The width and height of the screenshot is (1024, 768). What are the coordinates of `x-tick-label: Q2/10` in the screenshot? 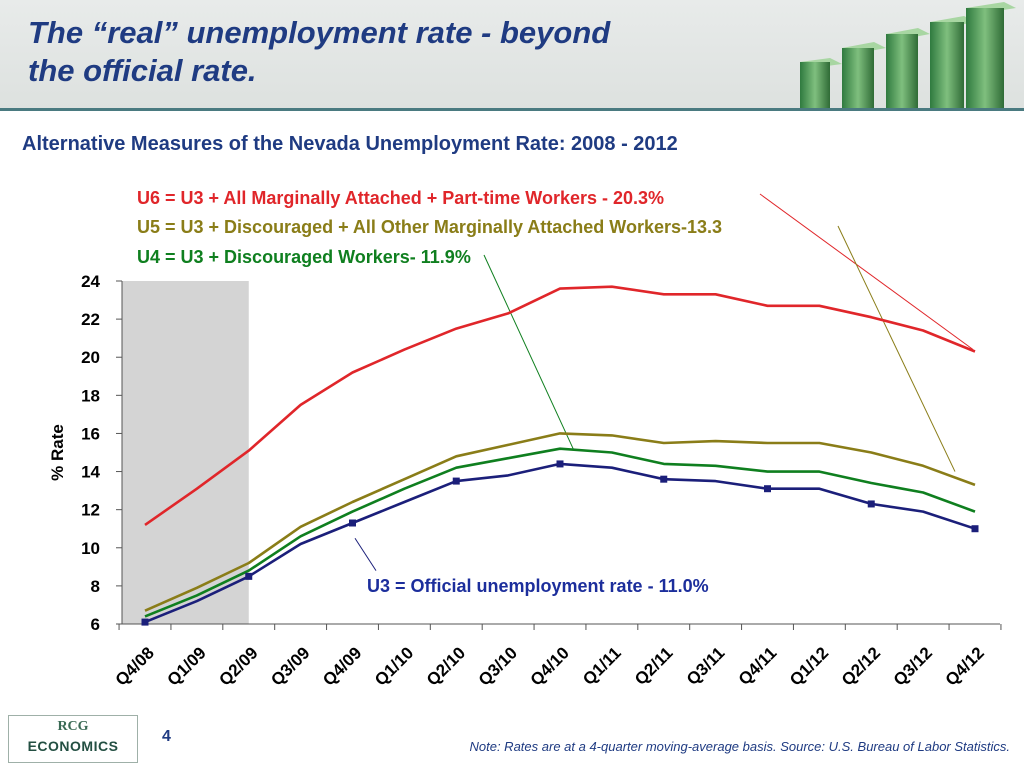 It's located at (446, 666).